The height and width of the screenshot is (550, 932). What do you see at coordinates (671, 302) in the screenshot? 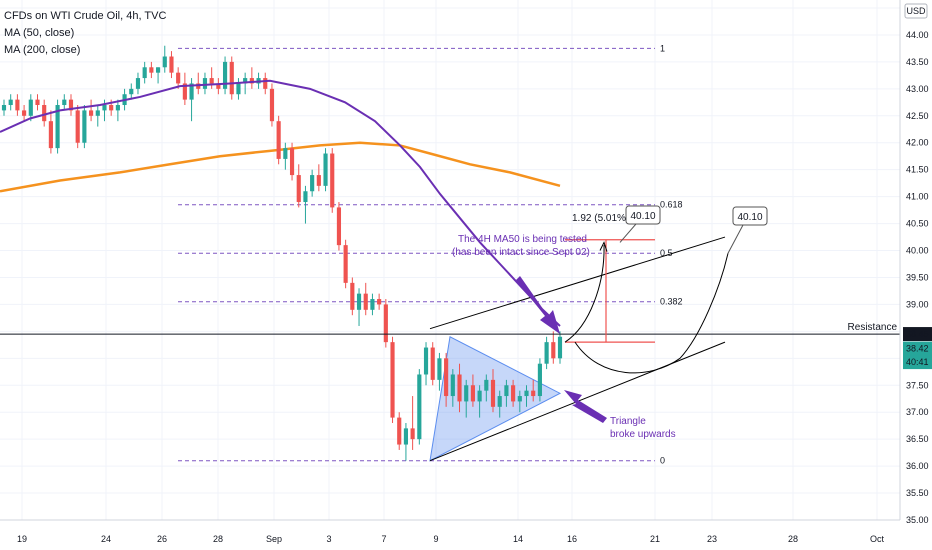
I see `fib-level-label: 0.382` at bounding box center [671, 302].